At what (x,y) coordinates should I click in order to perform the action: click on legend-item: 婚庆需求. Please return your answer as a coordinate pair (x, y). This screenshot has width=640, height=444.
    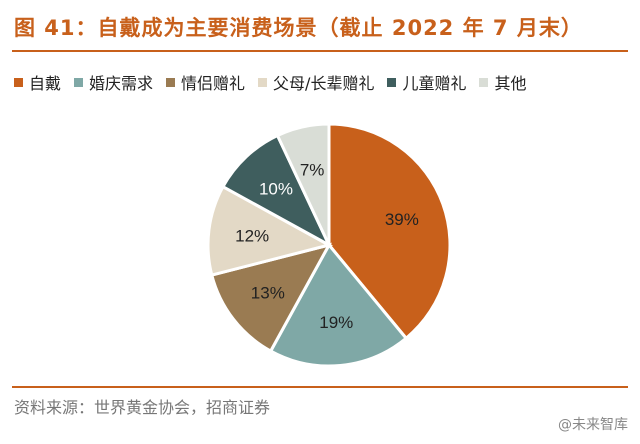
    Looking at the image, I should click on (113, 82).